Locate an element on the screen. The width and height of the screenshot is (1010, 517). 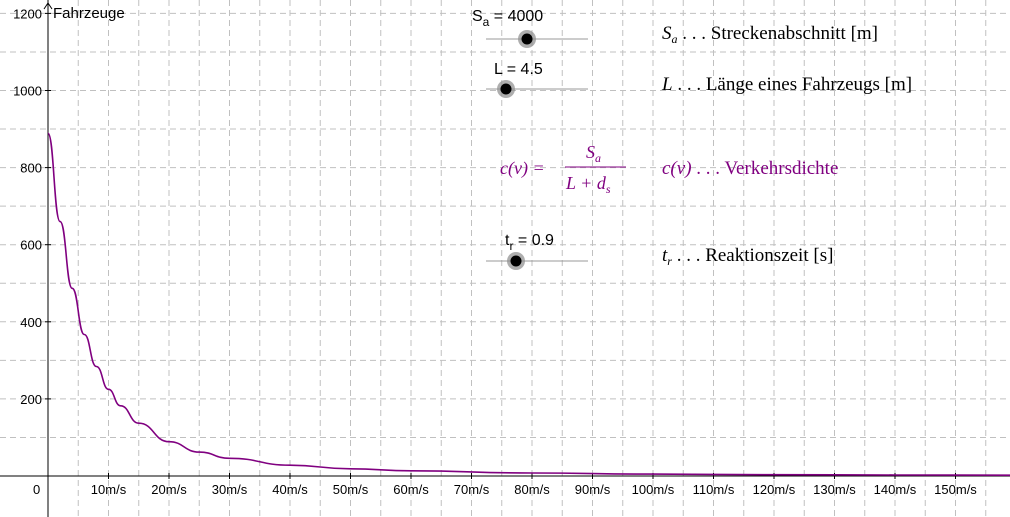
slider-tr-label: tr = 0.9 is located at coordinates (529, 242).